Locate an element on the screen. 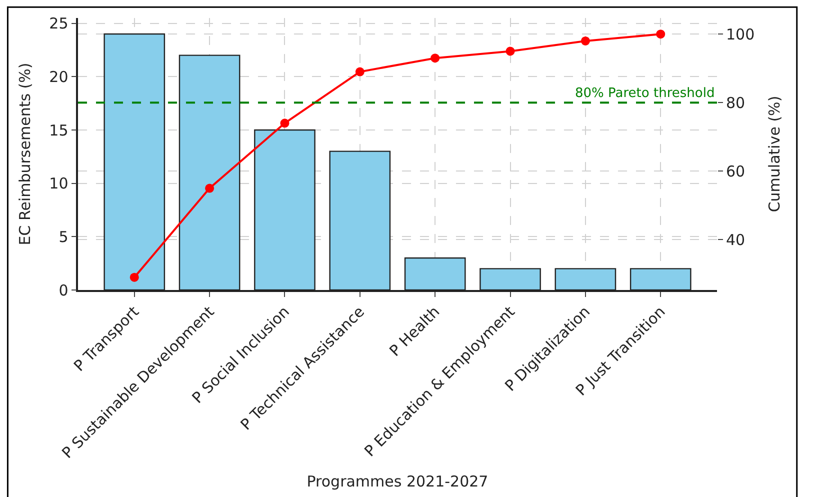 The image size is (817, 497). ref-line-label: 80% Pareto threshold is located at coordinates (645, 93).